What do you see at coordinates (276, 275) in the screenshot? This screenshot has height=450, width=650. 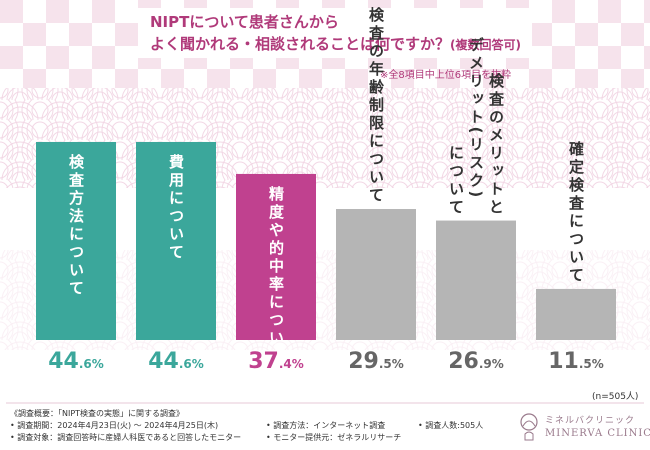 I see `category-label-3: 精度や的中率について` at bounding box center [276, 275].